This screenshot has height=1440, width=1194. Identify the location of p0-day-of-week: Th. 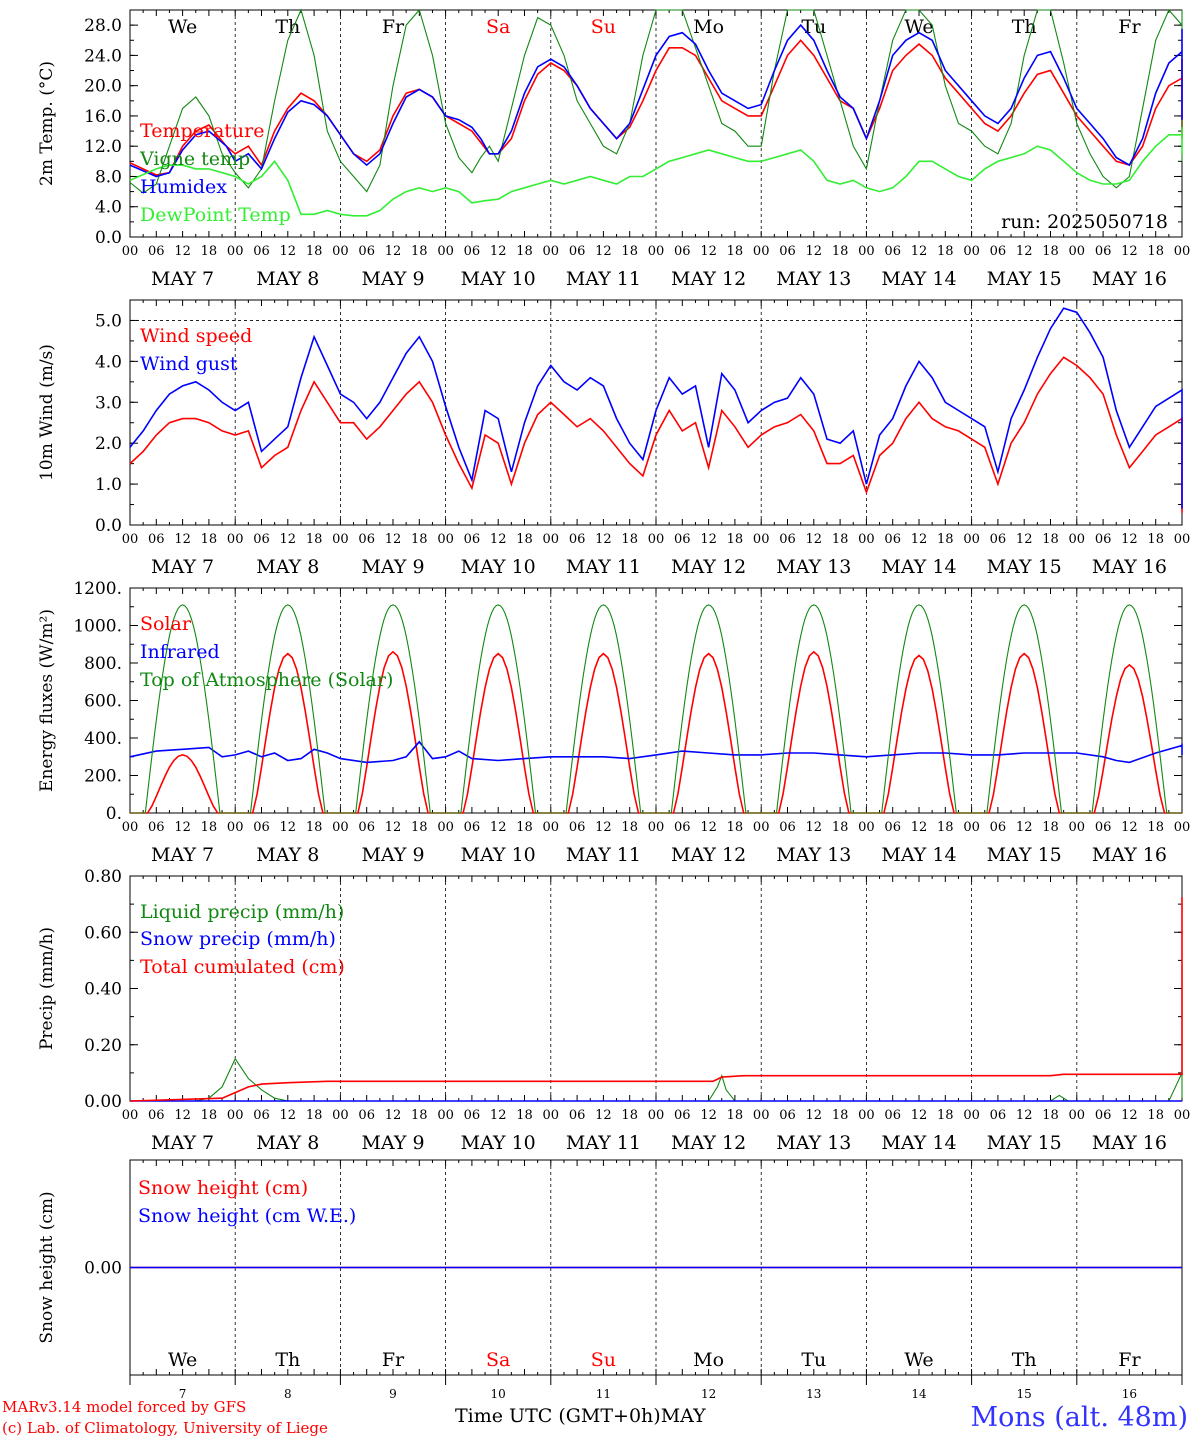
(287, 27).